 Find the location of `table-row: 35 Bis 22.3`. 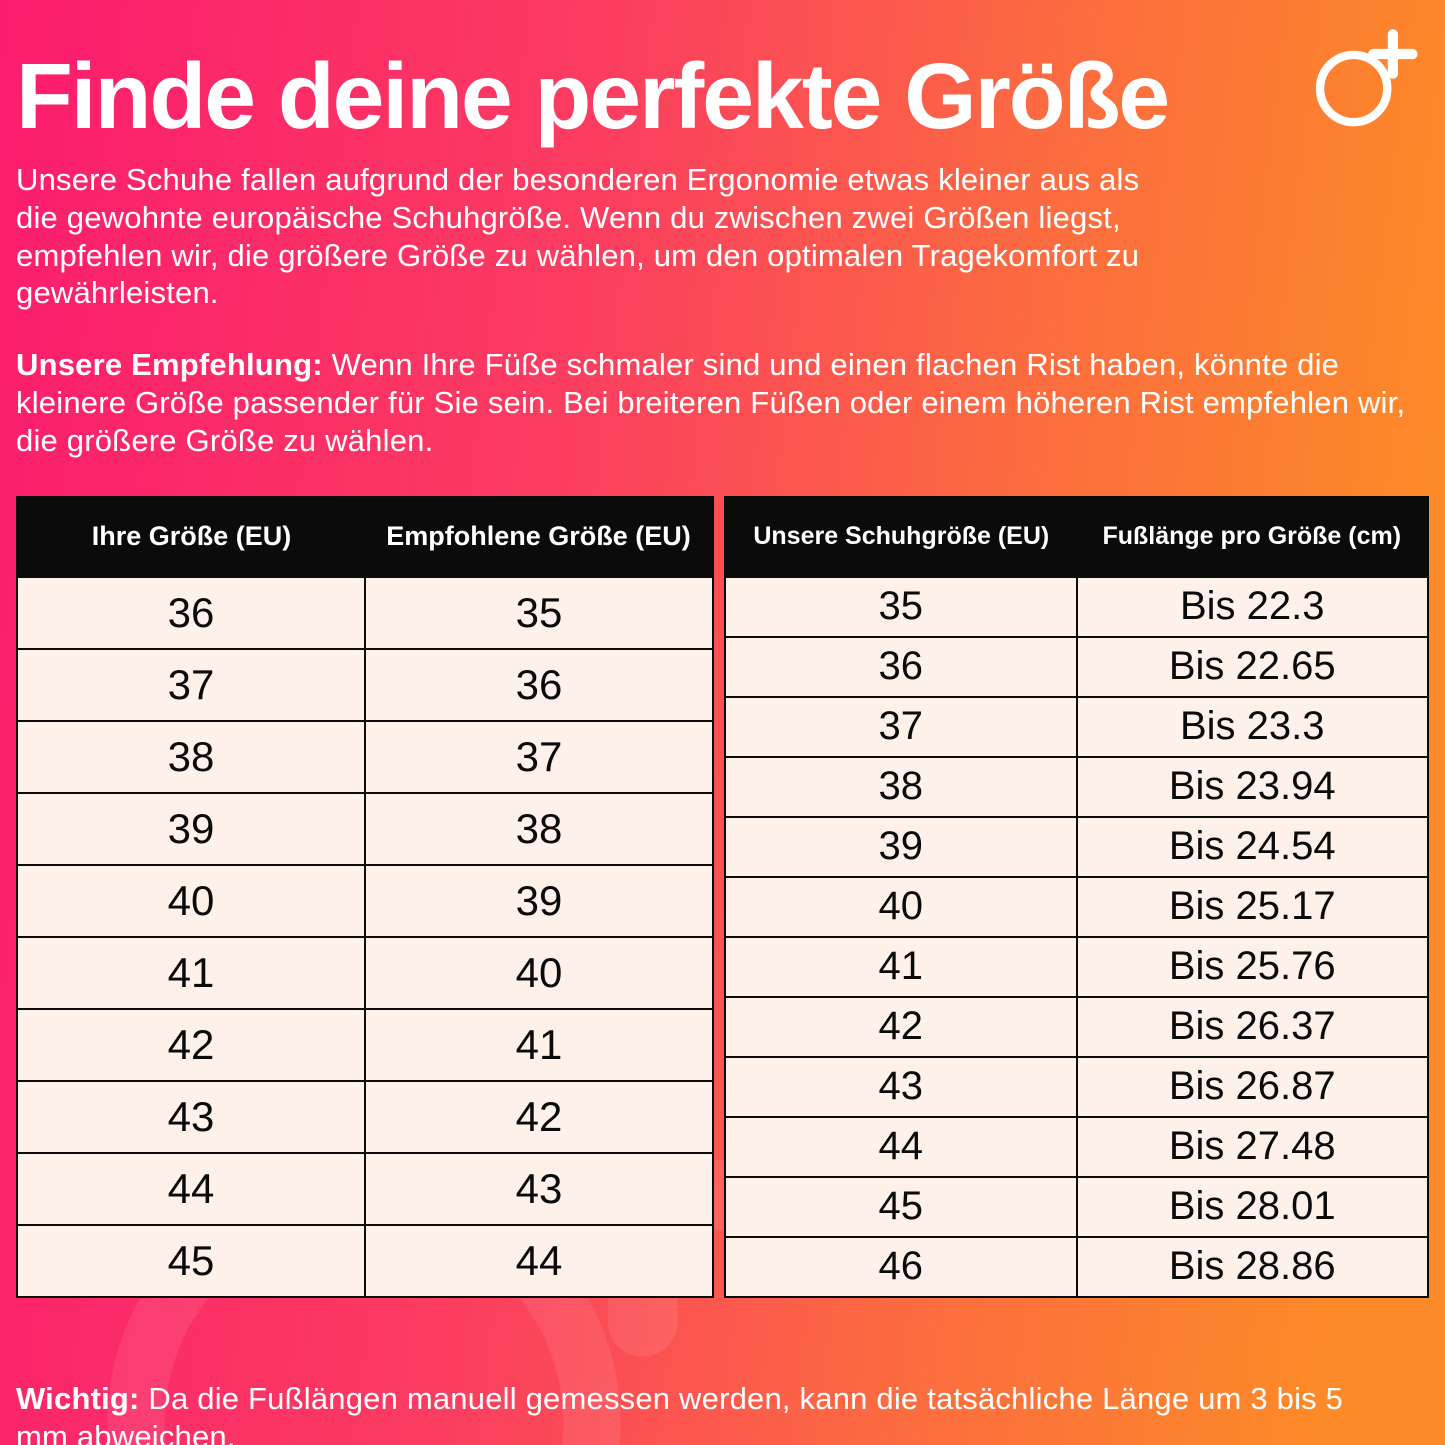

table-row: 35 Bis 22.3 is located at coordinates (1077, 606).